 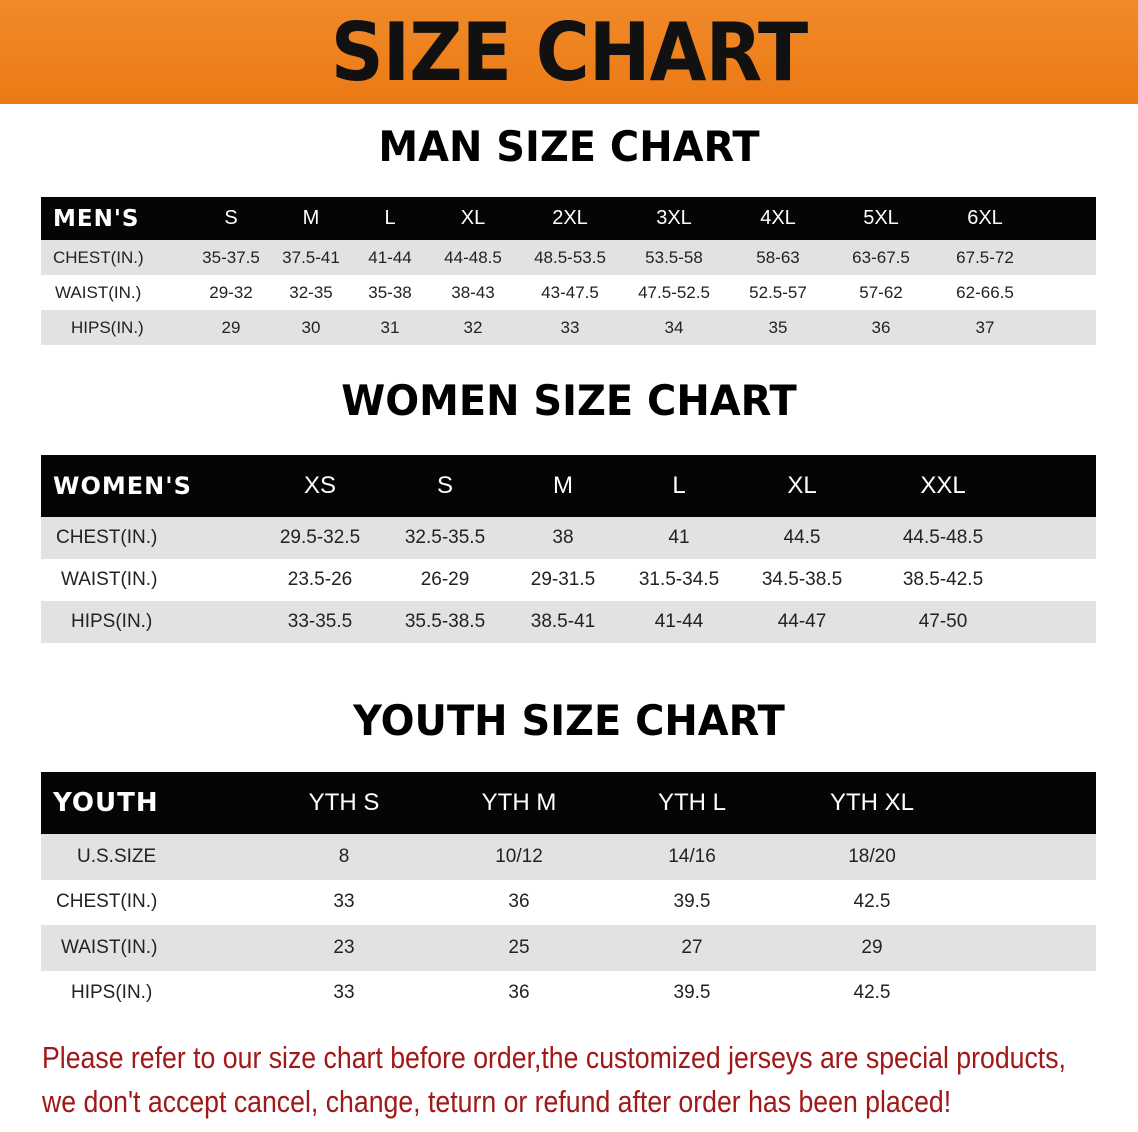 What do you see at coordinates (563, 537) in the screenshot?
I see `size-value: 38` at bounding box center [563, 537].